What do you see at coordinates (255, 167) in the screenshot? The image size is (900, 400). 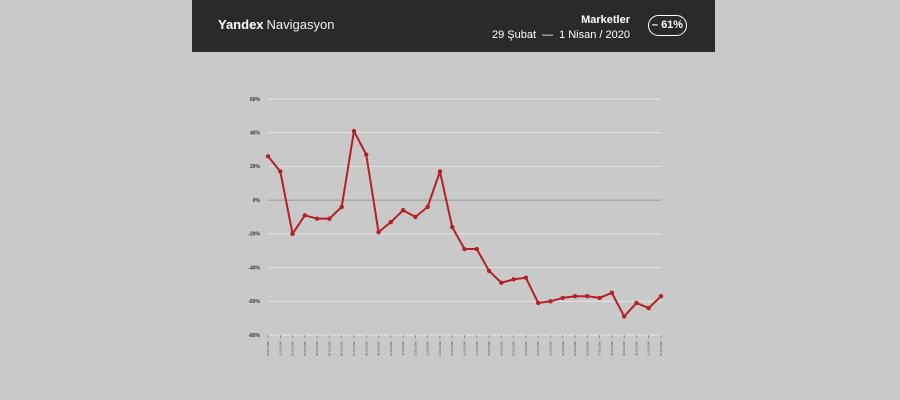 I see `y-tick-label: 20%` at bounding box center [255, 167].